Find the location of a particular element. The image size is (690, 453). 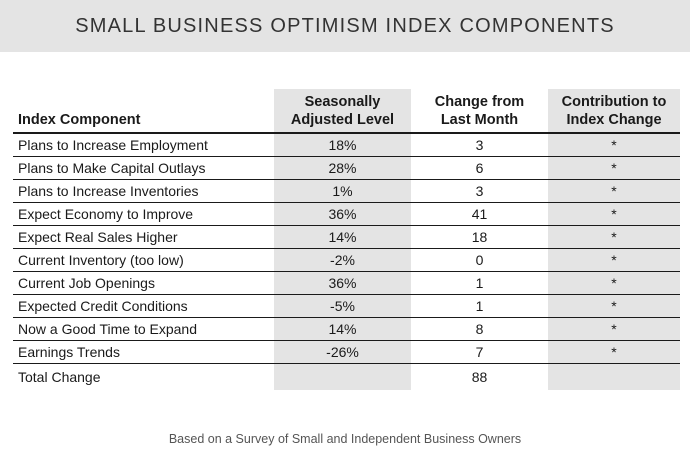

table-row: Now a Good Time to Expand 14% 8 * is located at coordinates (346, 329).